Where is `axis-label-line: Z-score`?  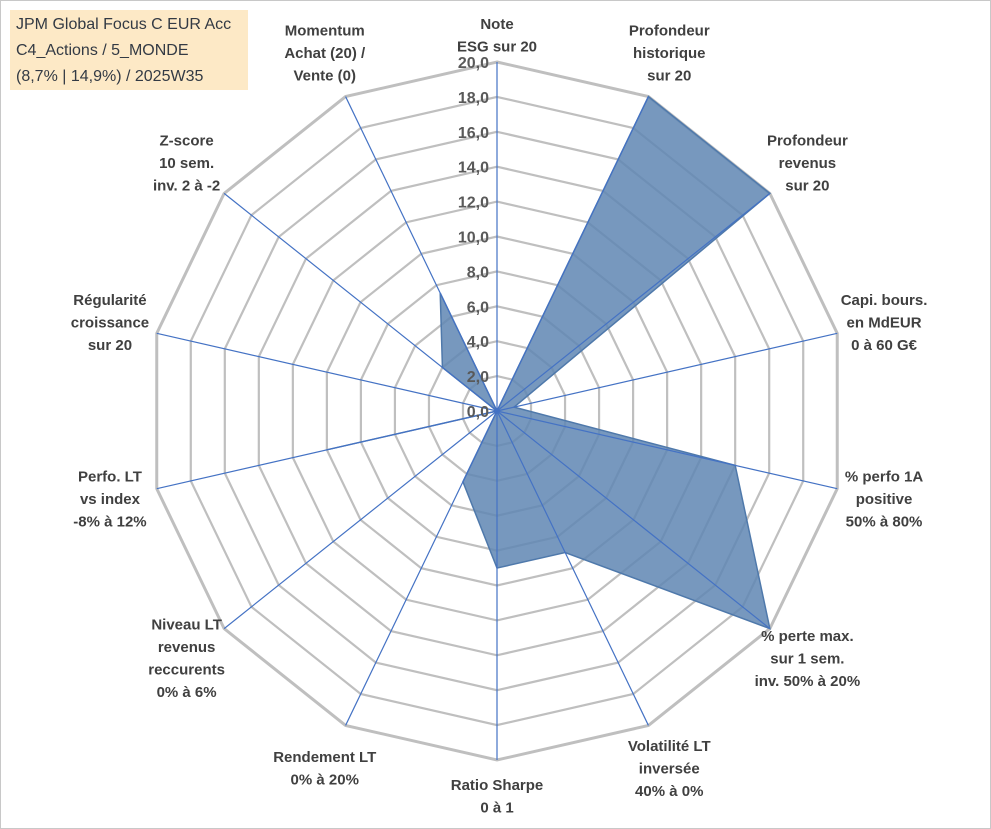
axis-label-line: Z-score is located at coordinates (187, 141).